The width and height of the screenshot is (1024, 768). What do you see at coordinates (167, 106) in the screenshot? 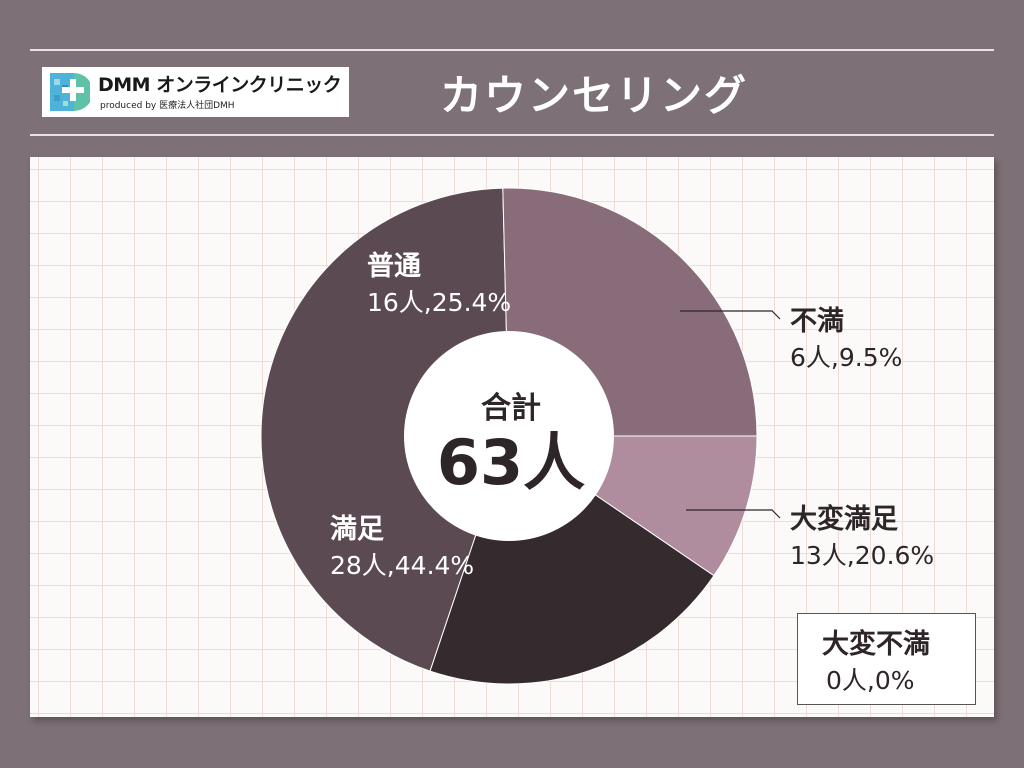
I see `clinic-logo-subtitle: produced by 医療法人社団DMH` at bounding box center [167, 106].